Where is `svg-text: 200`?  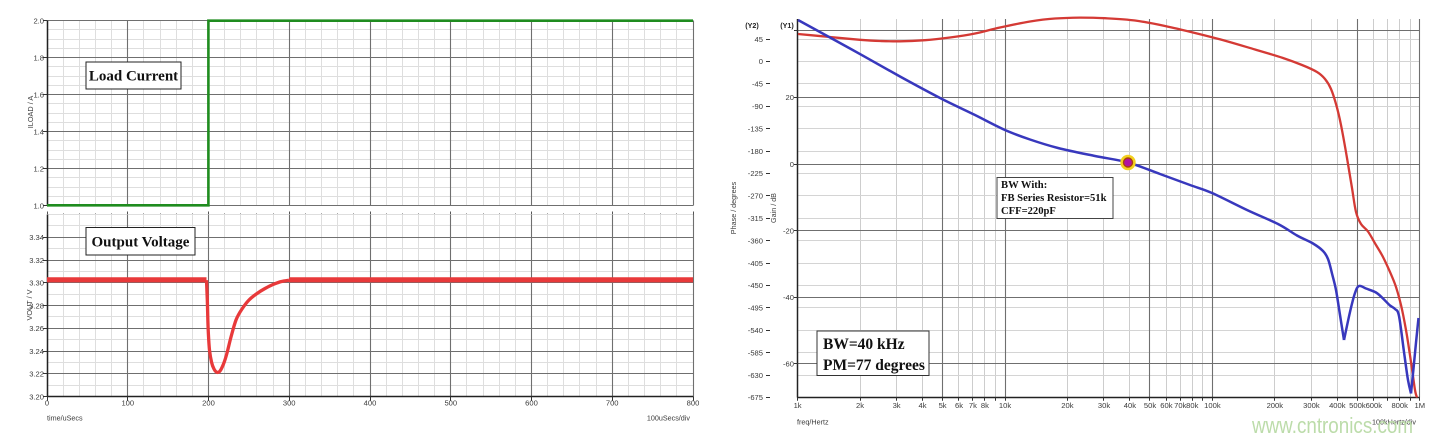 svg-text: 200 is located at coordinates (208, 402).